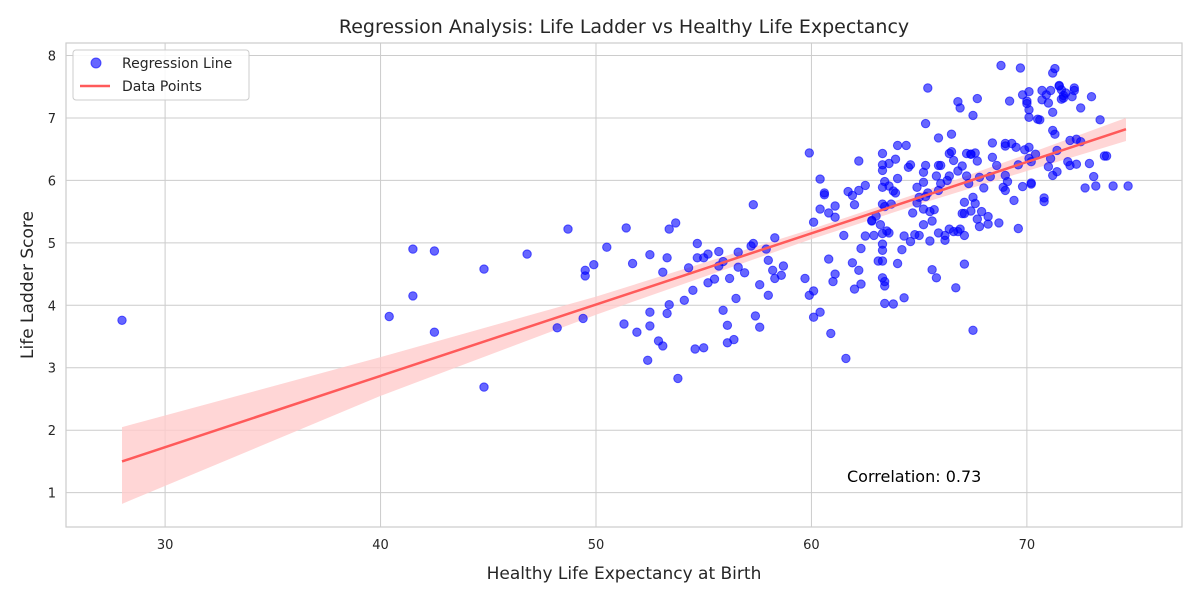 The width and height of the screenshot is (1200, 600). I want to click on legend: Regression Line Data Points, so click(161, 75).